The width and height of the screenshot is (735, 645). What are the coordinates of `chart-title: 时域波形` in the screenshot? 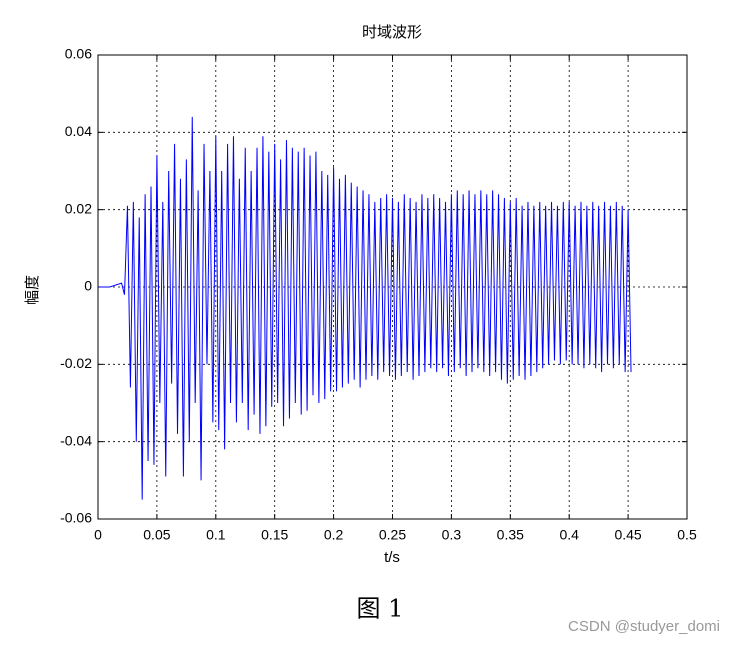 It's located at (392, 32).